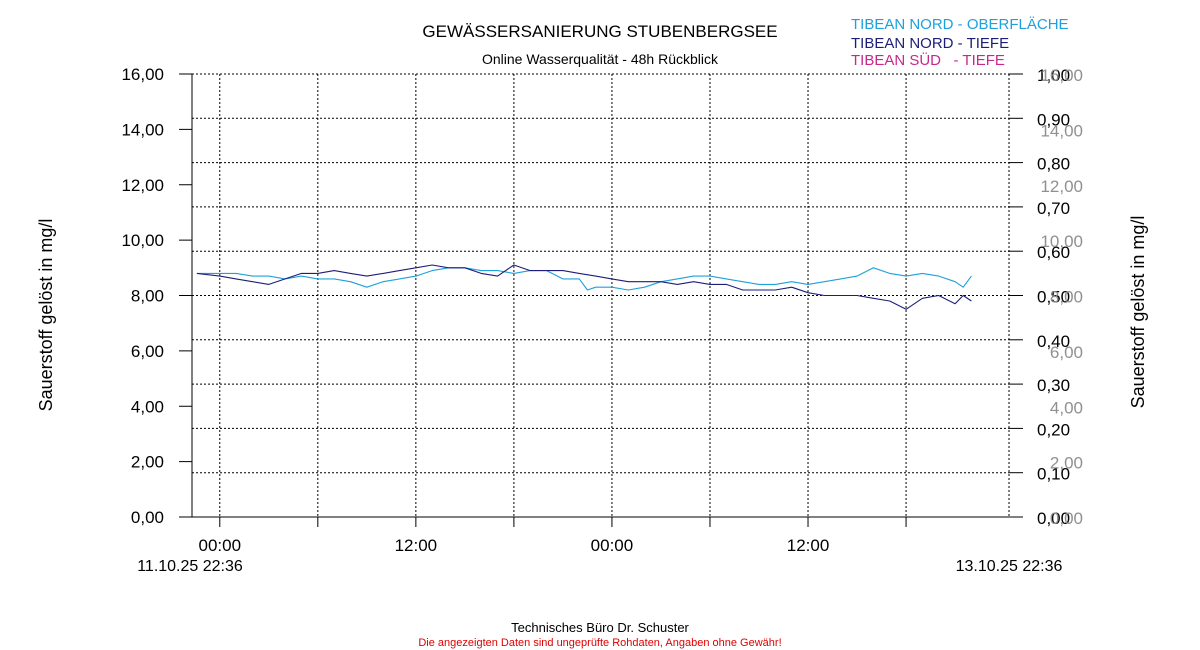 This screenshot has width=1200, height=650. I want to click on y-tick-label-right-secondary: 6,00, so click(1066, 352).